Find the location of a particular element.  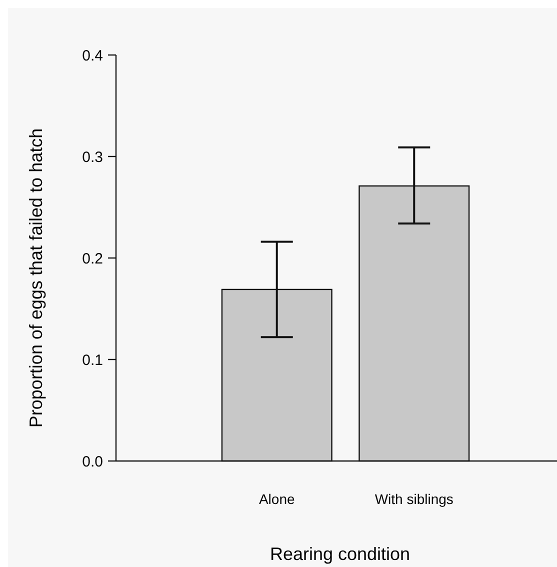

x-tick-label: Alone is located at coordinates (276, 499).